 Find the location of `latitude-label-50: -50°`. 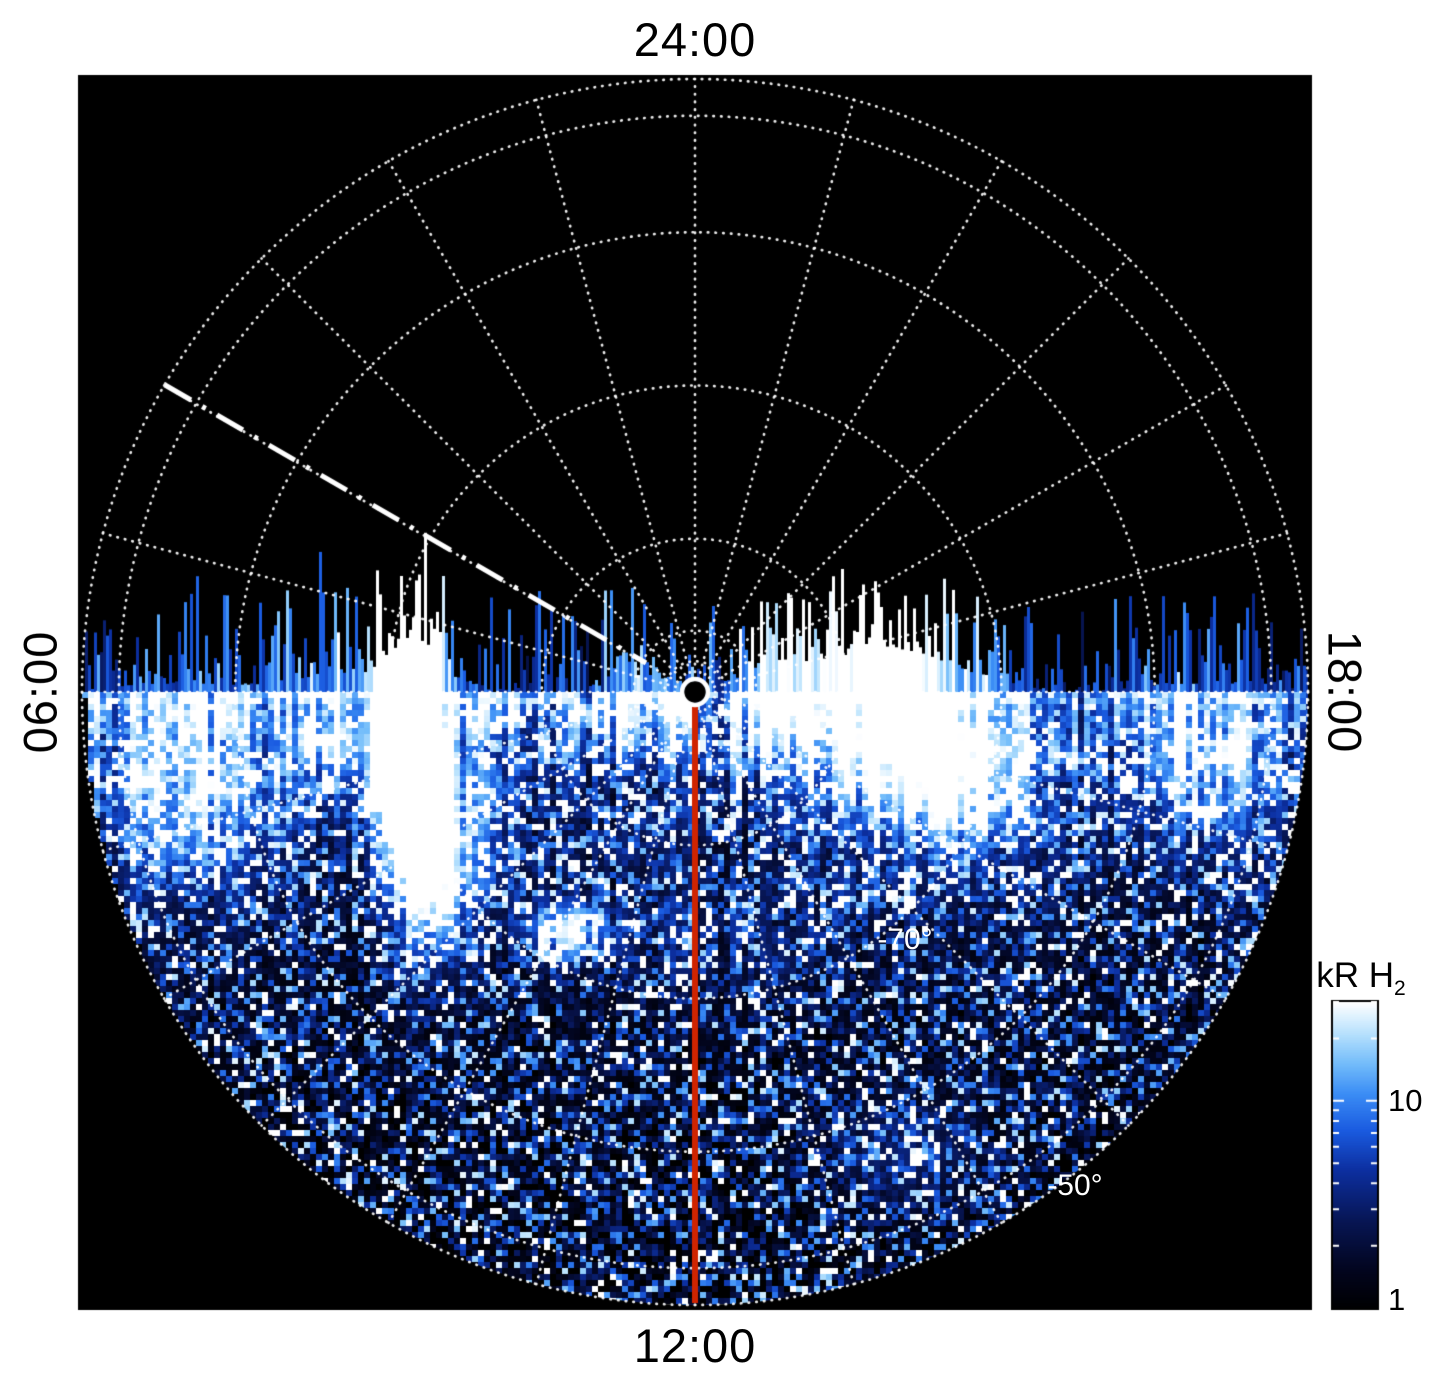

latitude-label-50: -50° is located at coordinates (1075, 1185).